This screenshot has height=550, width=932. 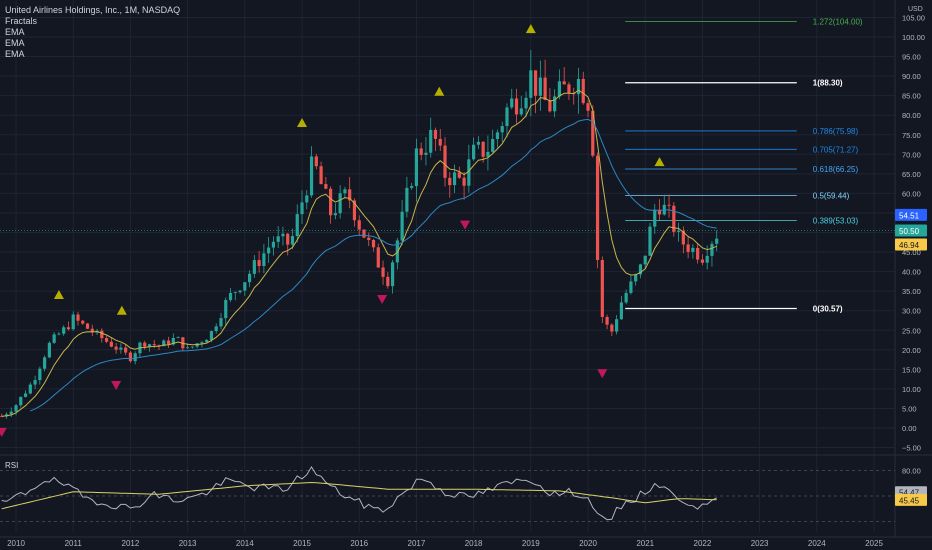 I want to click on price-tick-label: 30.00, so click(x=911, y=311).